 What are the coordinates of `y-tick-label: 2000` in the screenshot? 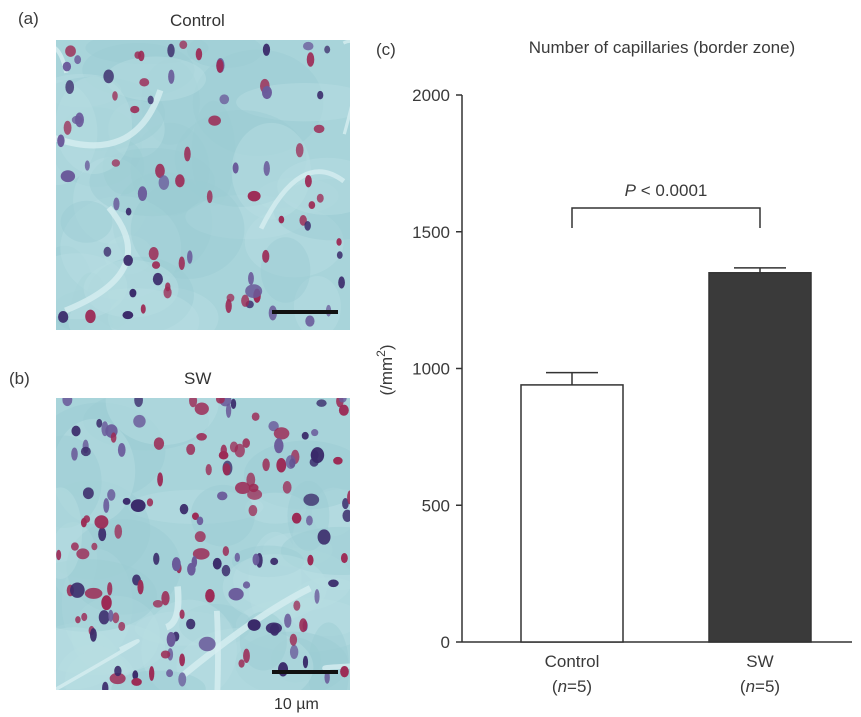 It's located at (431, 95).